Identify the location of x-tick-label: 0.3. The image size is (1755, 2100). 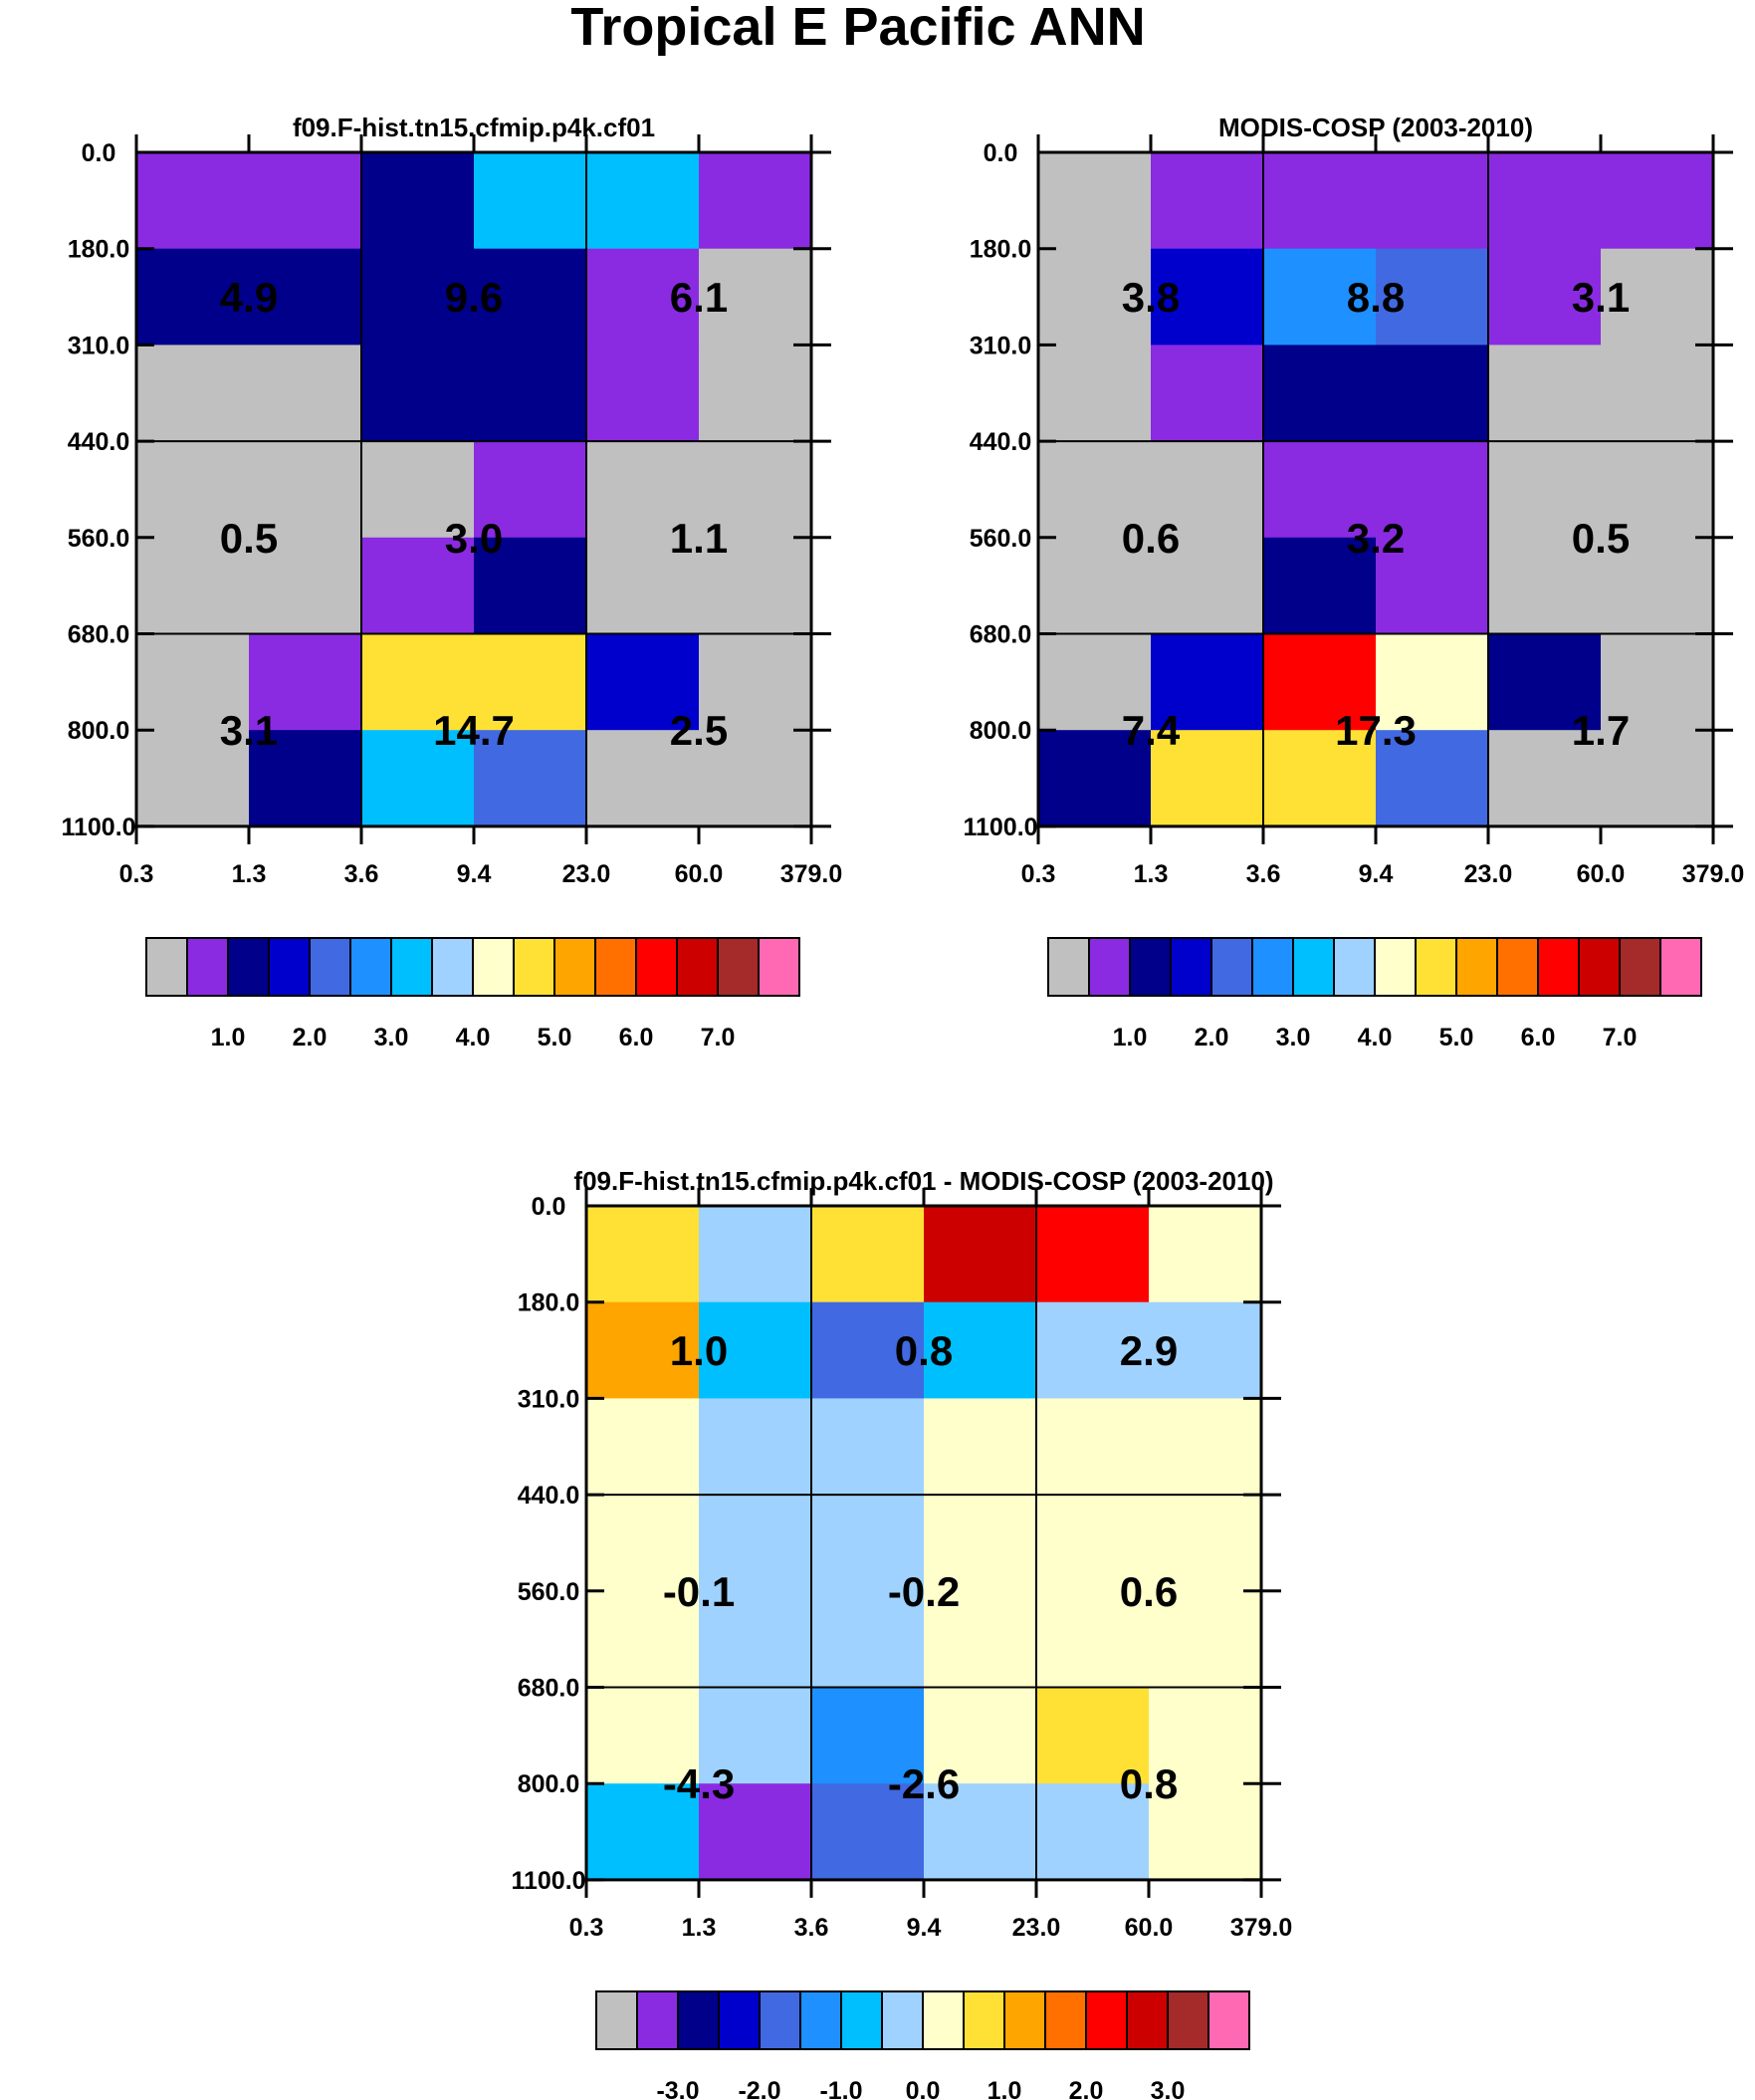
(136, 874).